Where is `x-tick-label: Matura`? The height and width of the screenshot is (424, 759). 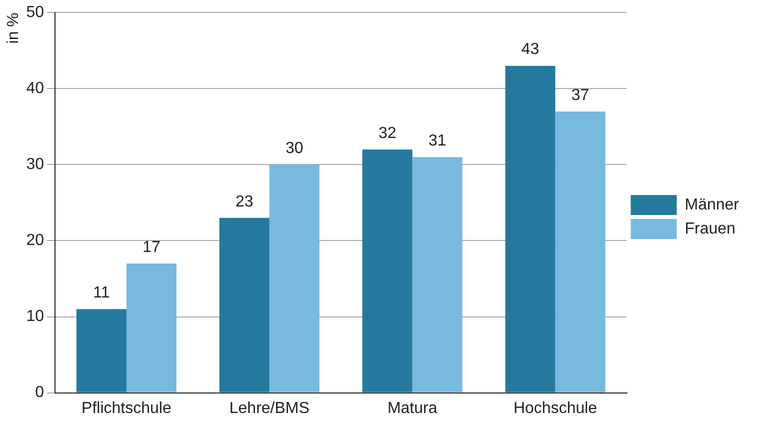 x-tick-label: Matura is located at coordinates (412, 408).